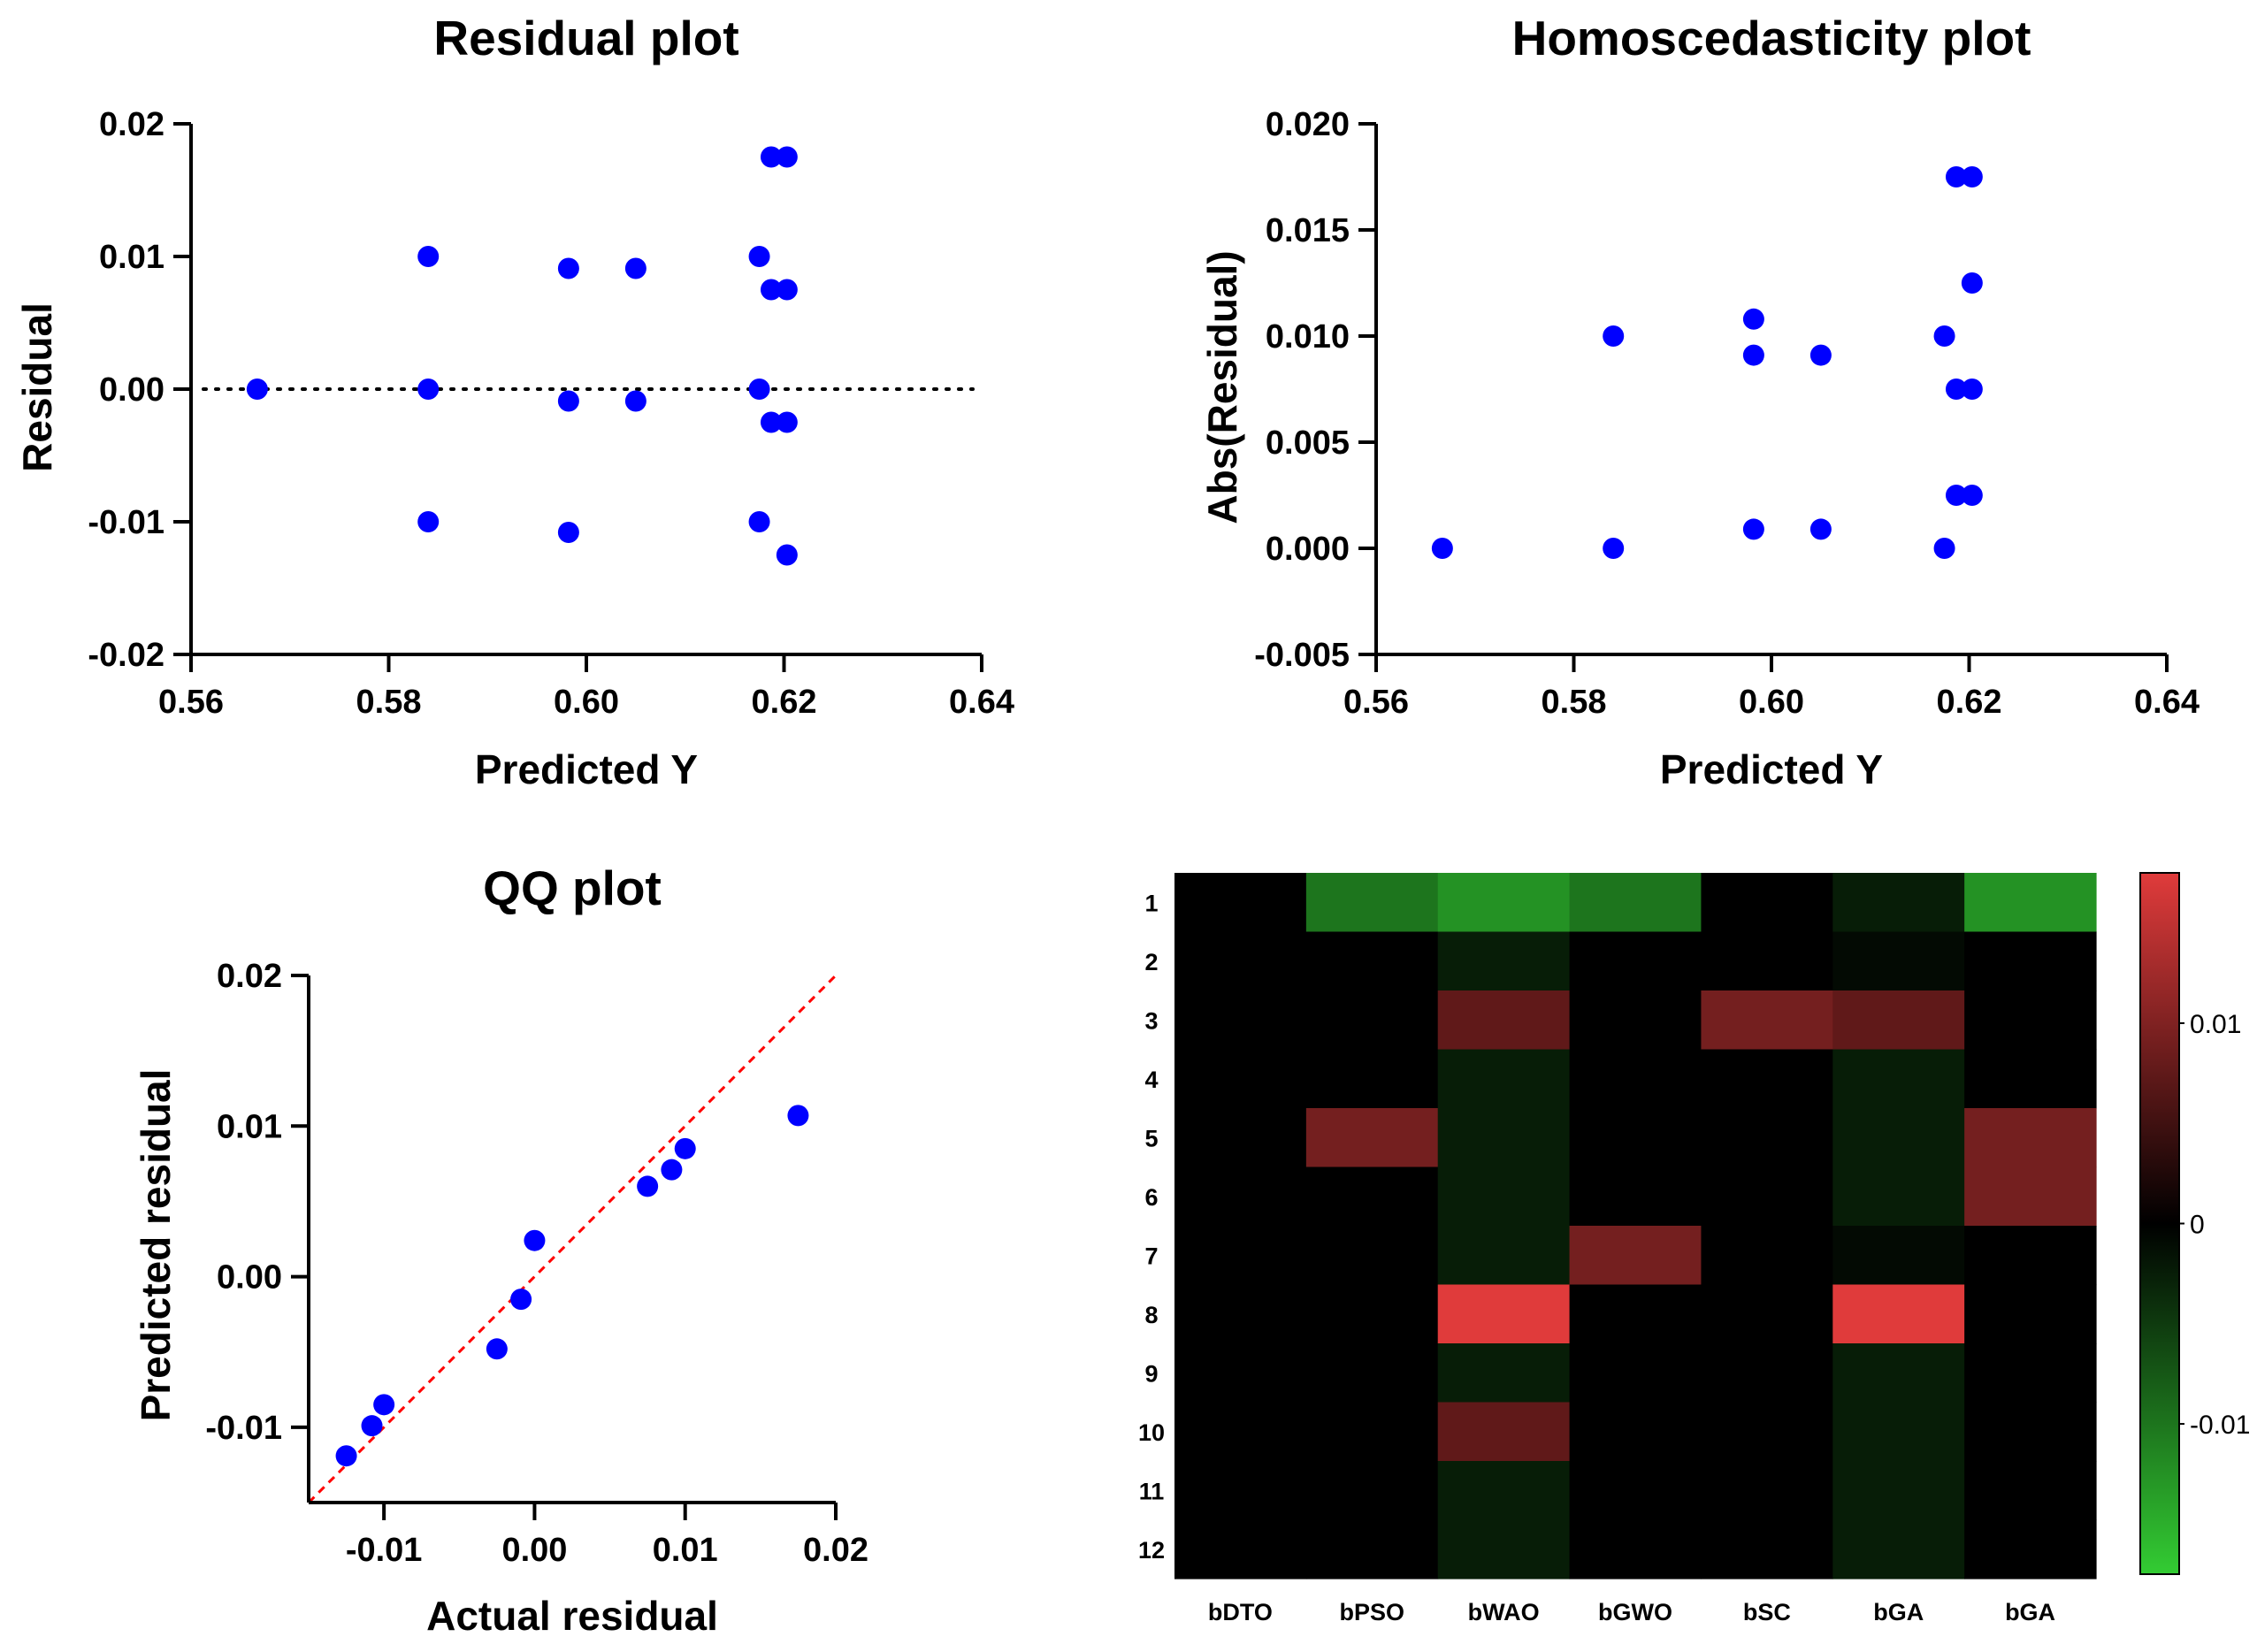  I want to click on qq-plot-points, so click(572, 1286).